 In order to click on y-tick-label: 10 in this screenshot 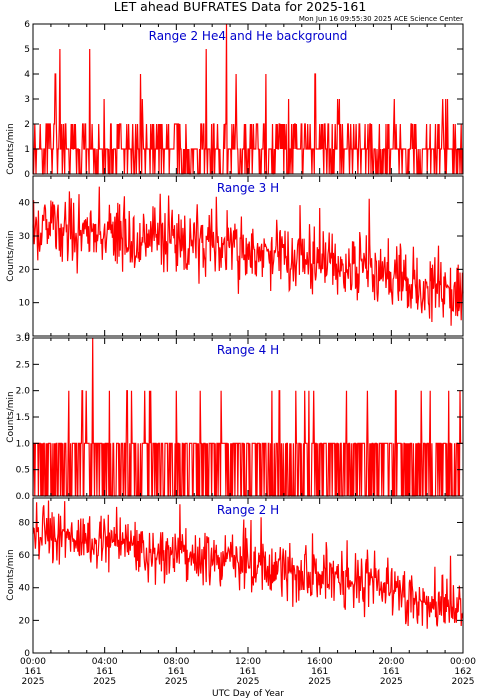, I will do `click(25, 304)`.